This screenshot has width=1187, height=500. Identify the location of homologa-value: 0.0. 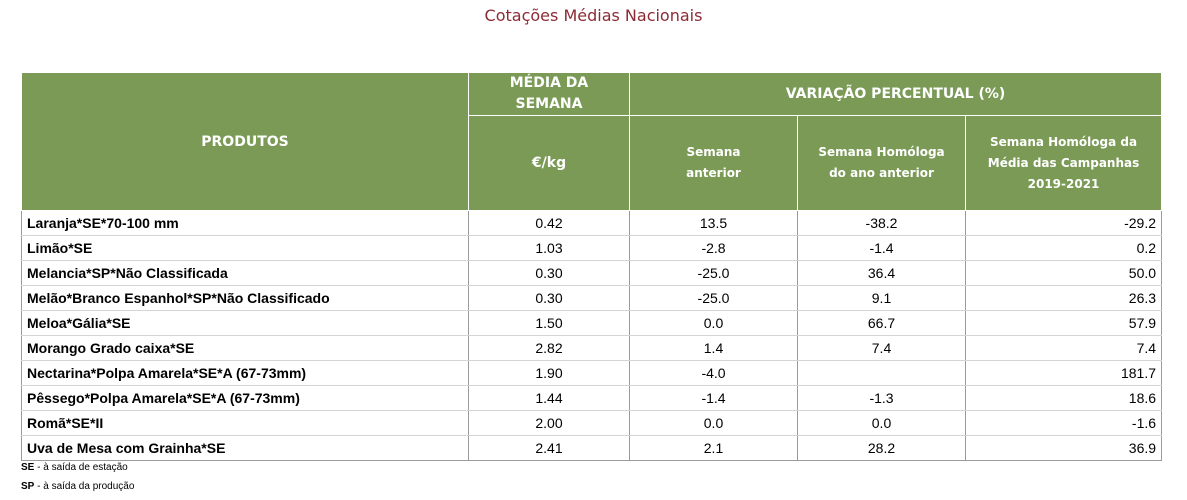
(881, 423).